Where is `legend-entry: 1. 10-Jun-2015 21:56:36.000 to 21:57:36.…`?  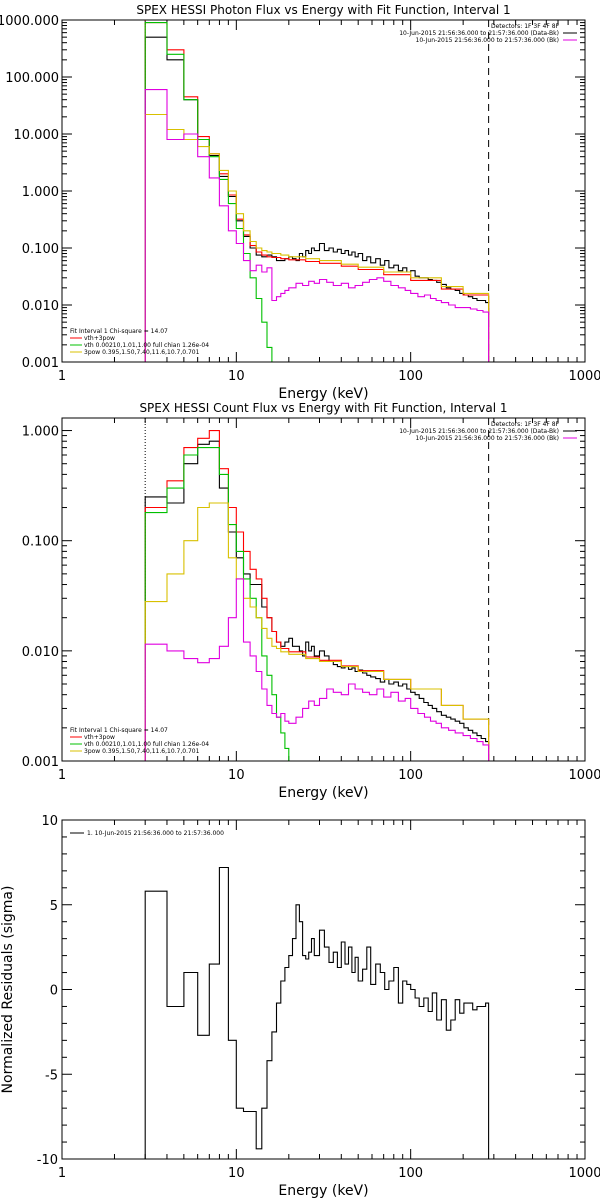
legend-entry: 1. 10-Jun-2015 21:56:36.000 to 21:57:36.… is located at coordinates (155, 833).